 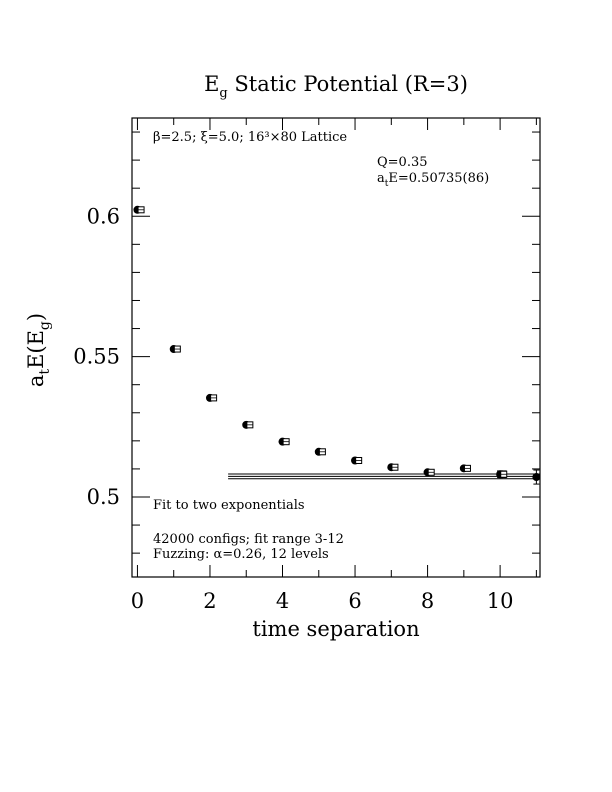 What do you see at coordinates (248, 539) in the screenshot?
I see `configs-annotation: 42000 configs; fit range 3-12` at bounding box center [248, 539].